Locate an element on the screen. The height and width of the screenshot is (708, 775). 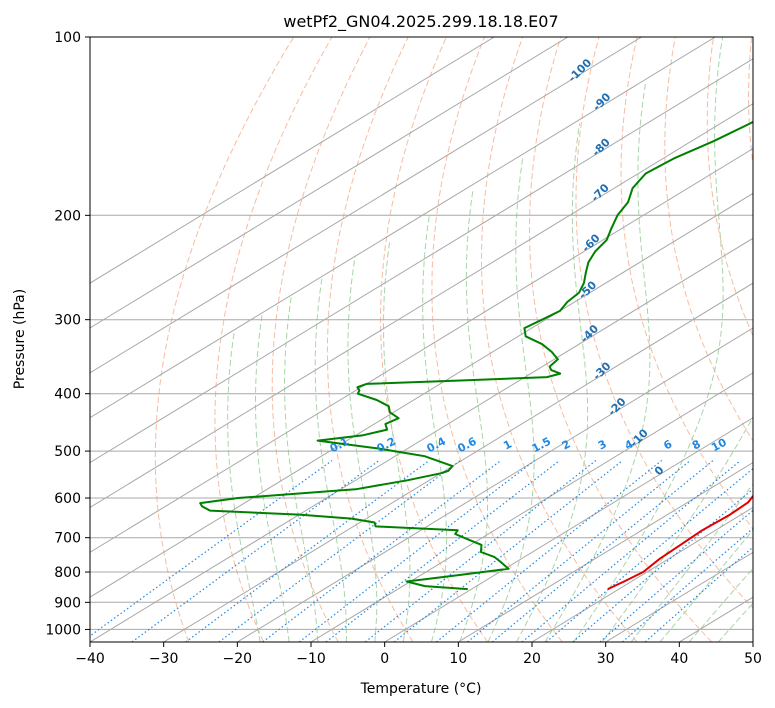
x-tick-label: −10 is located at coordinates (311, 659).